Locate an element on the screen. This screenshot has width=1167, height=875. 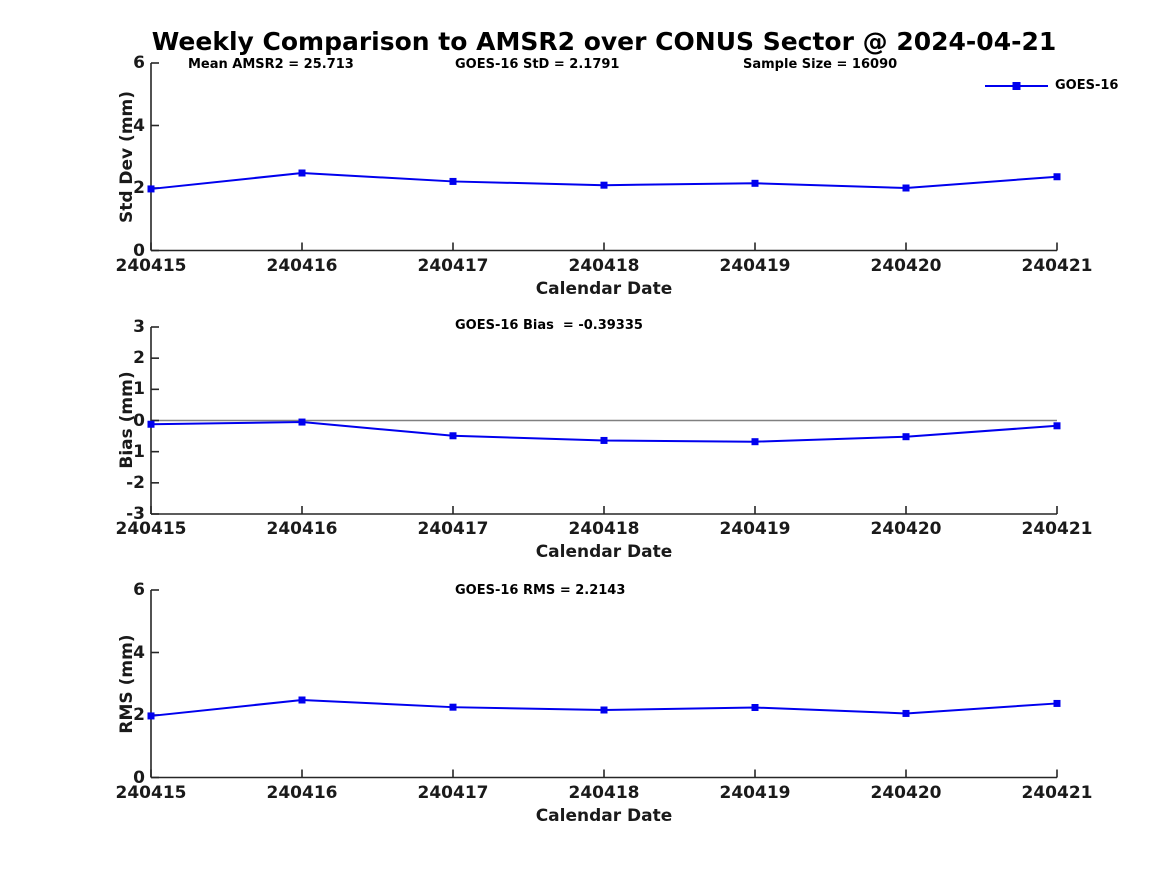
annotation-goes16-bias: GOES-16 Bias = -0.39335 is located at coordinates (549, 325).